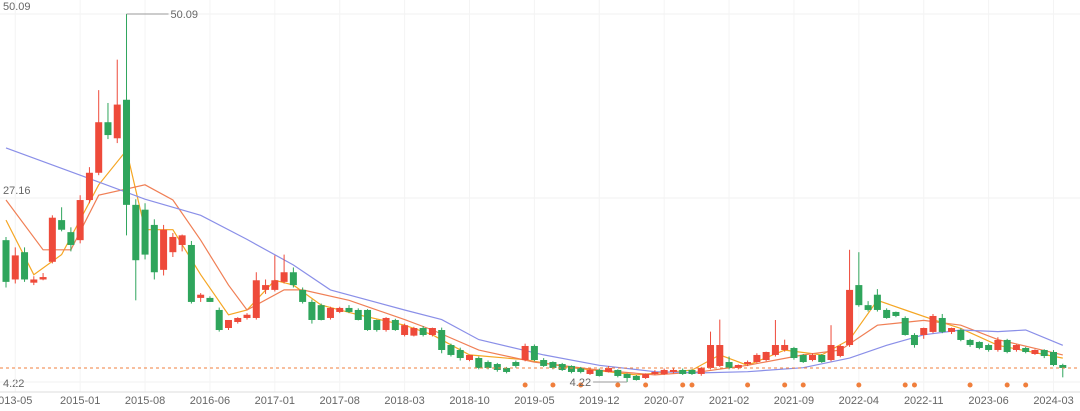  Describe the element at coordinates (988, 401) in the screenshot. I see `x-tick-label: 2023-06` at that location.